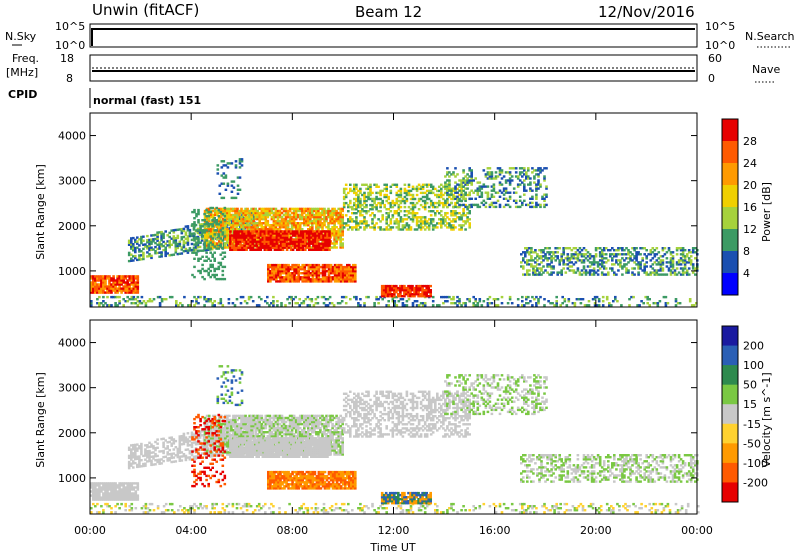 The width and height of the screenshot is (800, 554). Describe the element at coordinates (72, 271) in the screenshot. I see `y-tick-label: 1000` at that location.